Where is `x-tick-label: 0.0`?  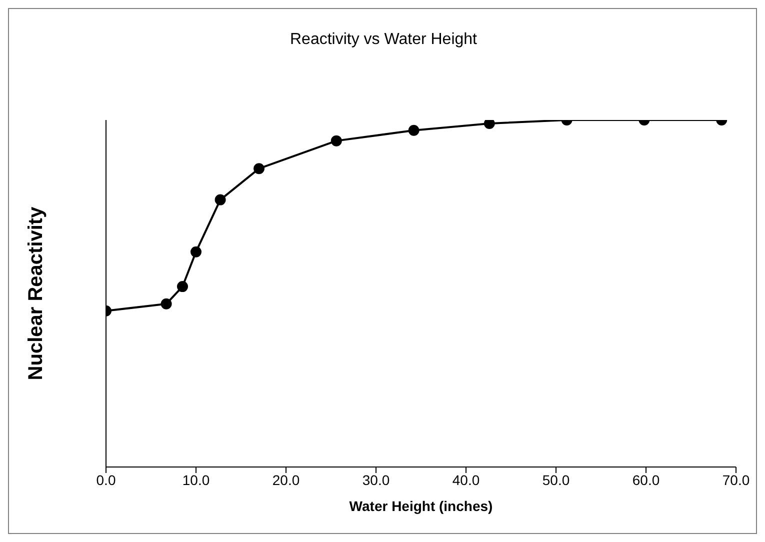 x-tick-label: 0.0 is located at coordinates (106, 480).